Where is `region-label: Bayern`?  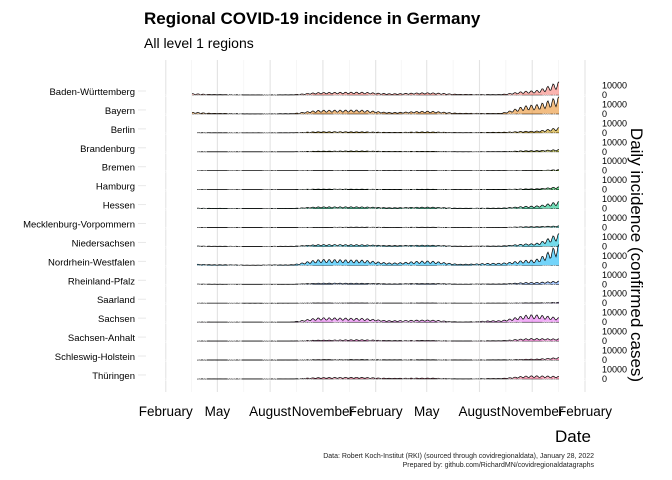
region-label: Bayern is located at coordinates (120, 111).